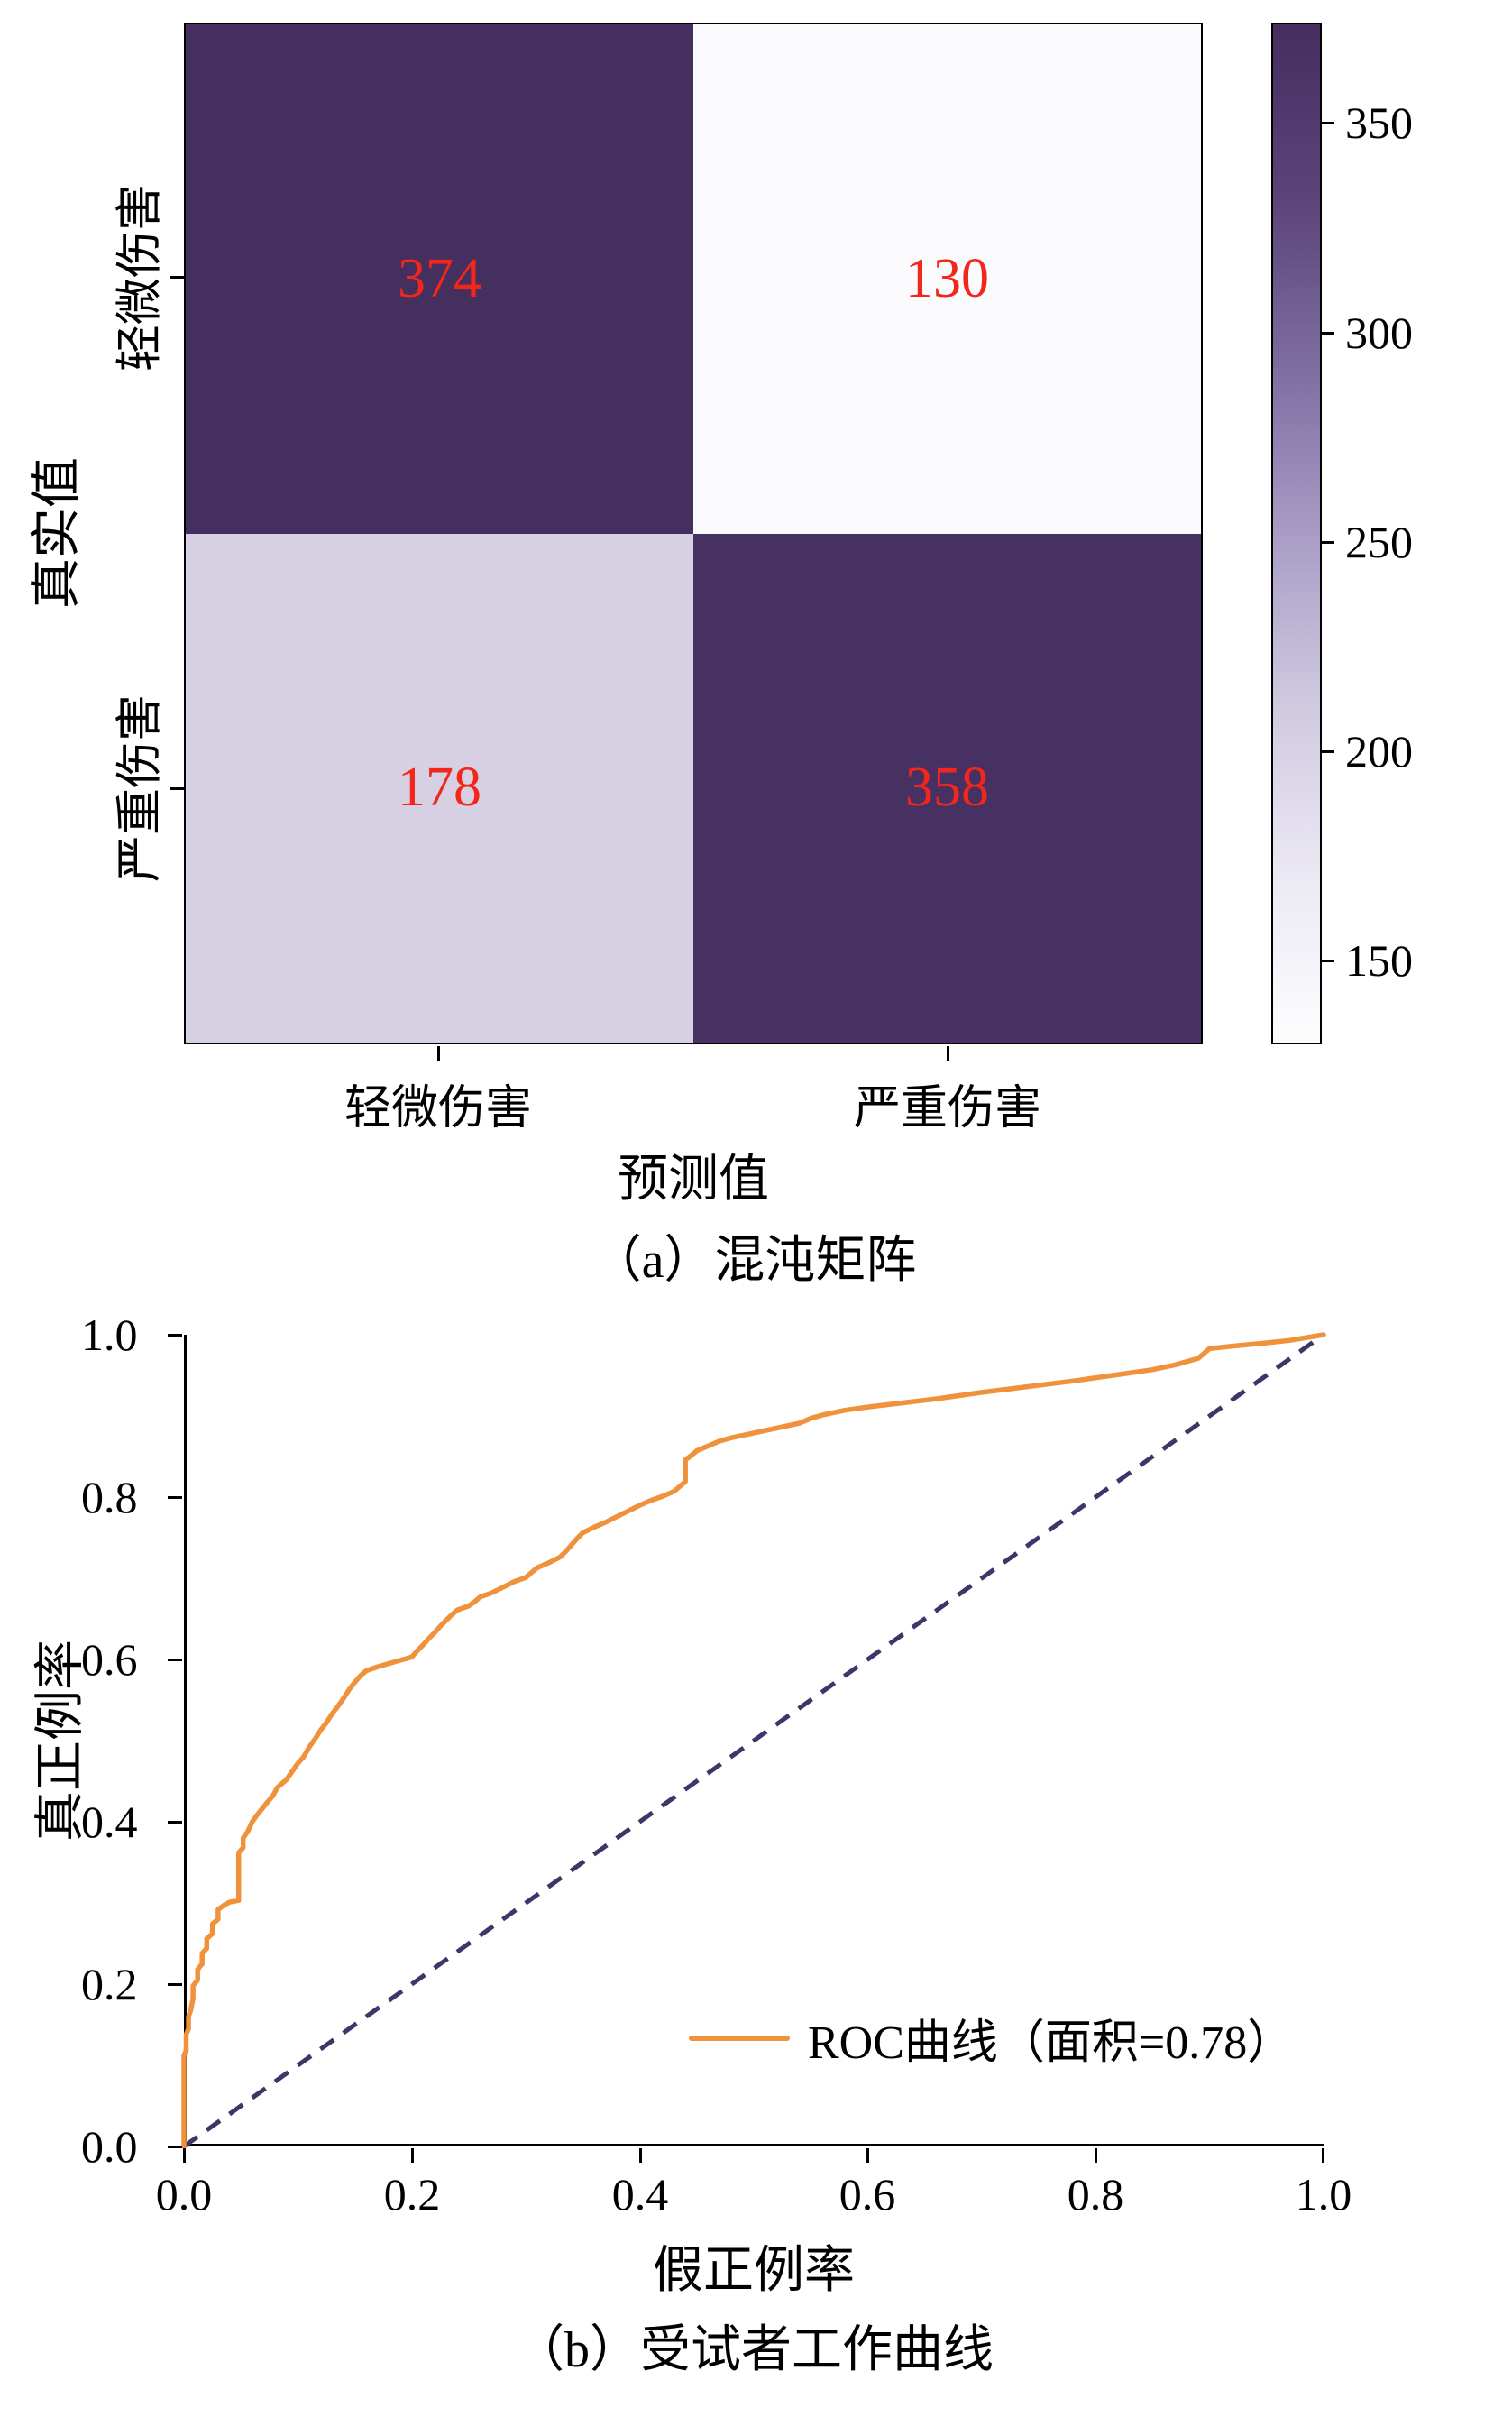 The height and width of the screenshot is (2417, 1512). I want to click on cm-col-label-1: 严重伤害, so click(948, 1109).